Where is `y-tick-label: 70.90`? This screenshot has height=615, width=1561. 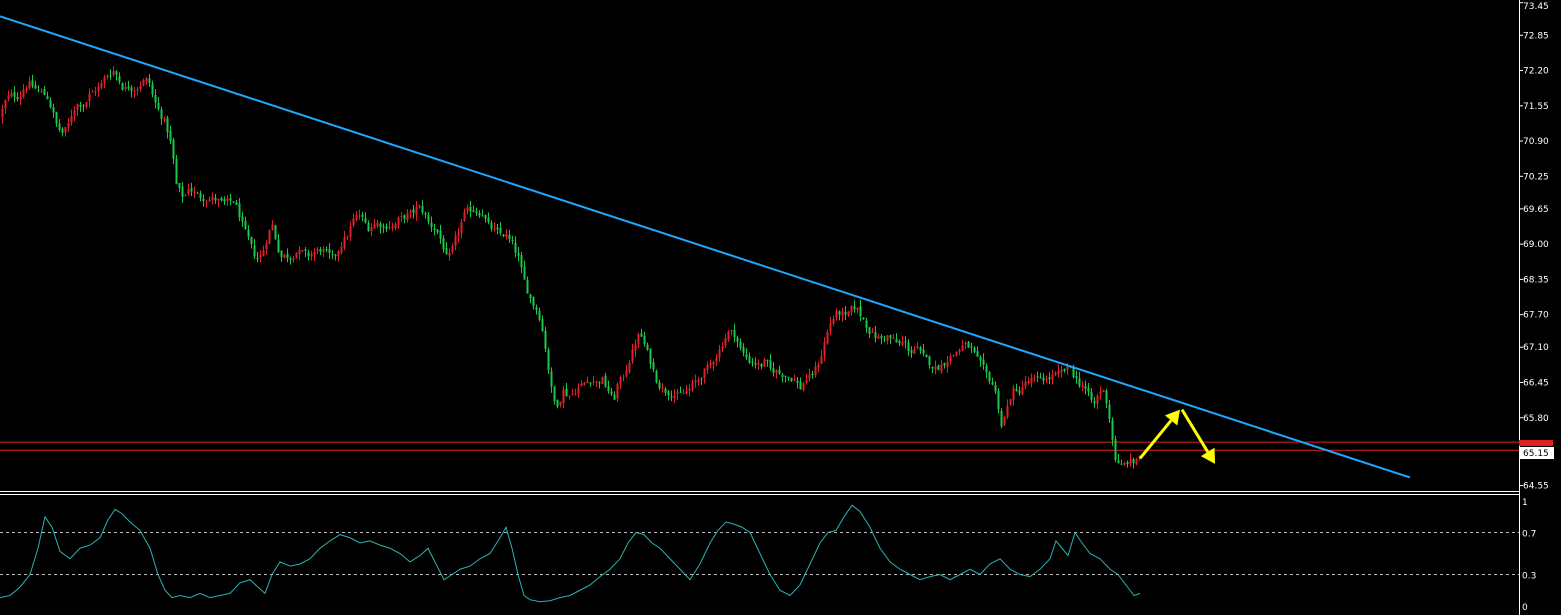 y-tick-label: 70.90 is located at coordinates (1536, 142).